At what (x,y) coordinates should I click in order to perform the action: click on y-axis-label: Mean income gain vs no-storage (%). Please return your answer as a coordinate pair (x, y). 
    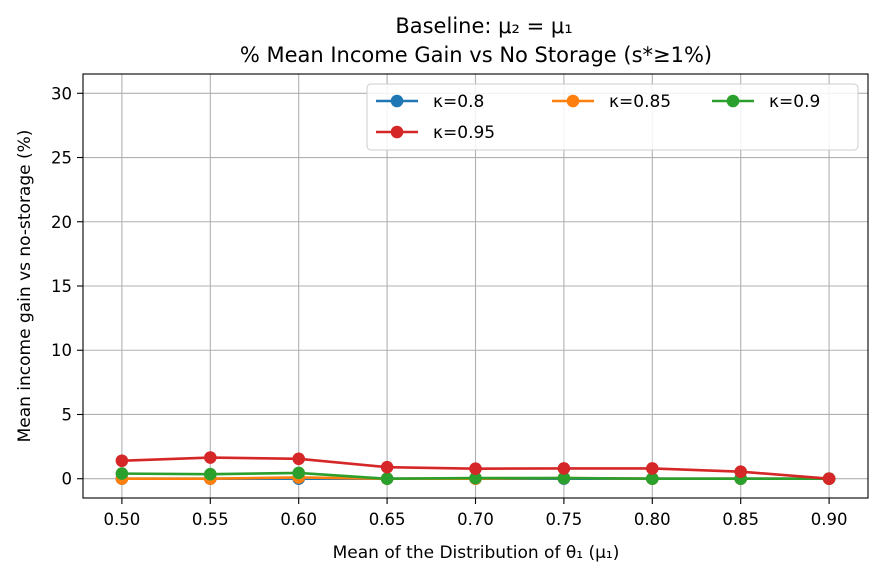
    Looking at the image, I should click on (25, 286).